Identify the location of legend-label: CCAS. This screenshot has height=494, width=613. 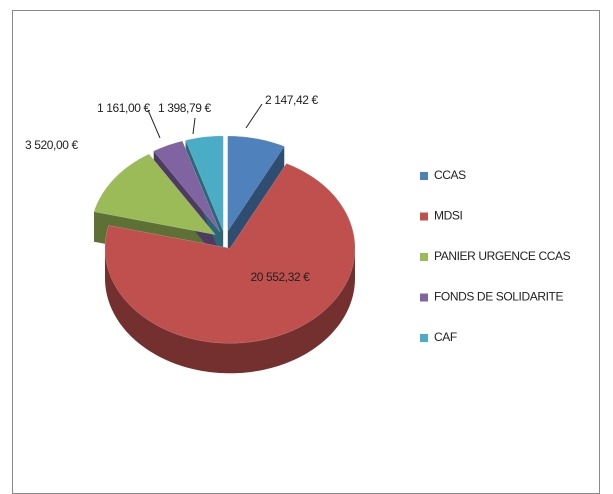
(450, 175).